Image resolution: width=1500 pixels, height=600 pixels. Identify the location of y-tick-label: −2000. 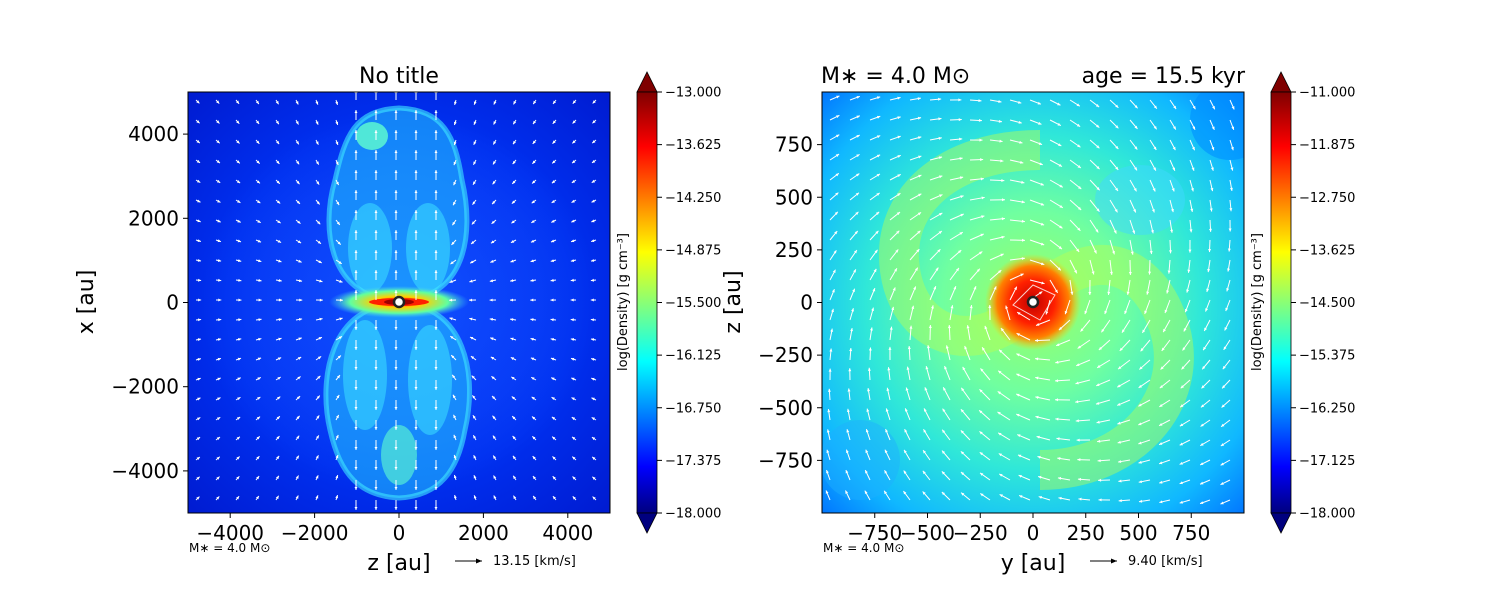
(145, 387).